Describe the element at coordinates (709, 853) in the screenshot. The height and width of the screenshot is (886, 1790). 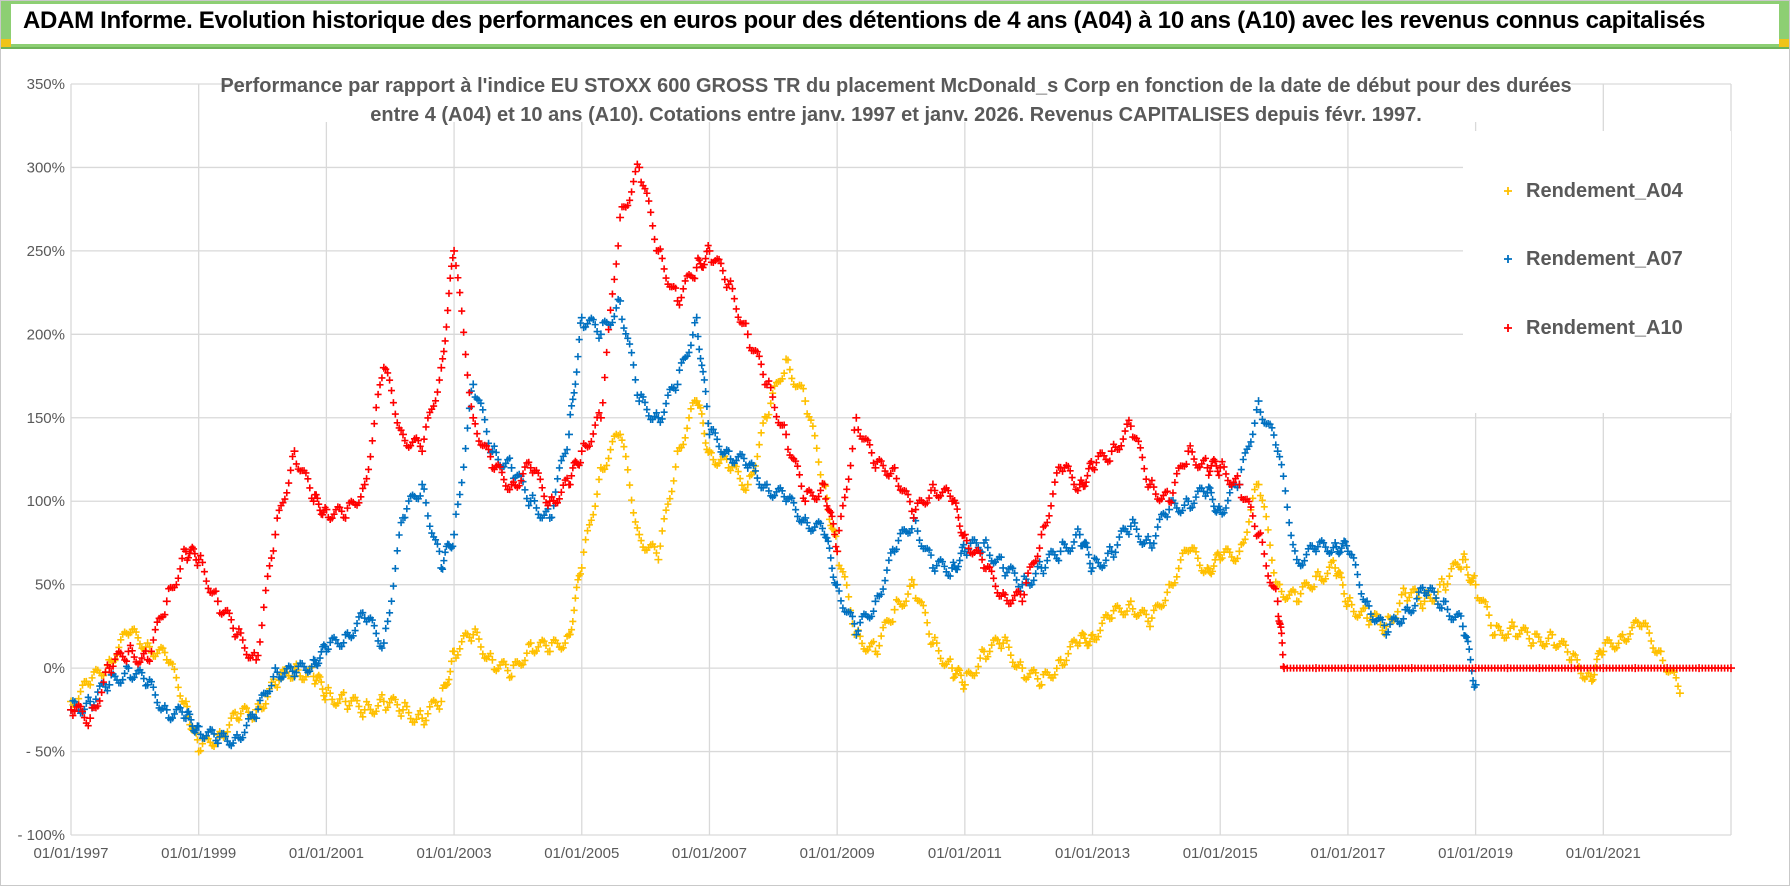
I see `x-tick-label: 01/01/2007` at that location.